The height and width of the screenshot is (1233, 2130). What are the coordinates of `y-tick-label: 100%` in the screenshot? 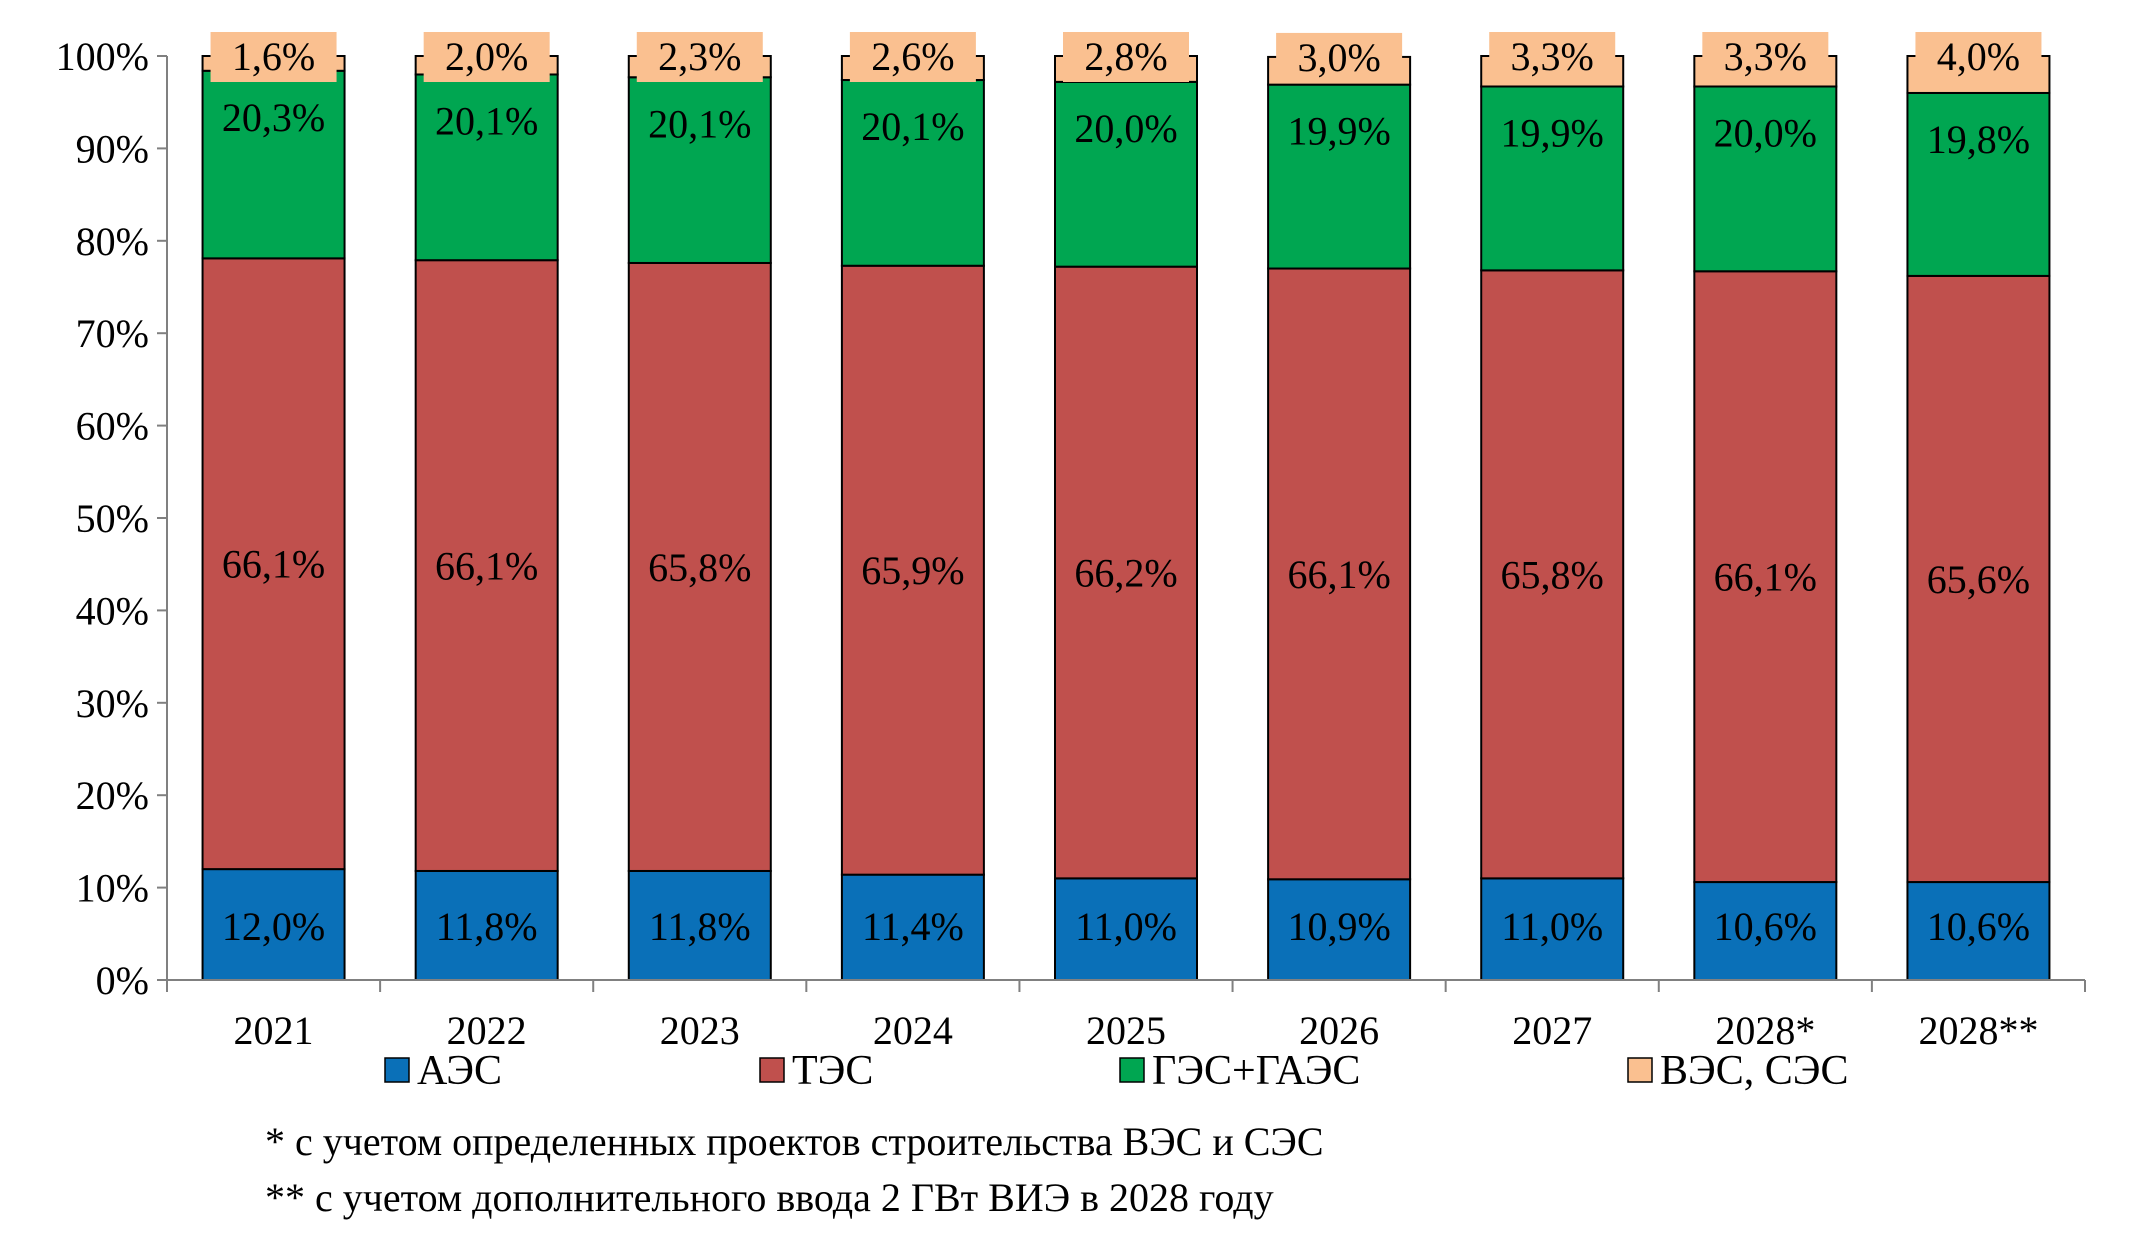 It's located at (102, 56).